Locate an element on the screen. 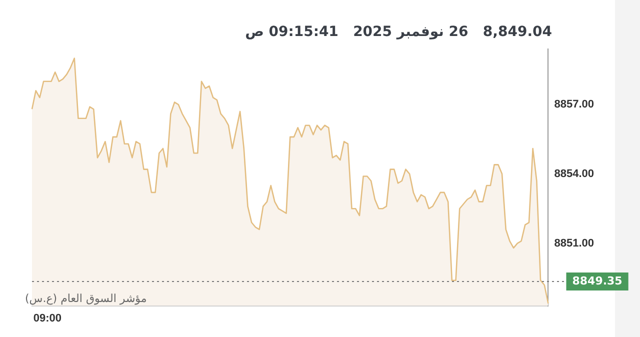  annotation: مؤشر السوق العام (ع.س) is located at coordinates (86, 298).